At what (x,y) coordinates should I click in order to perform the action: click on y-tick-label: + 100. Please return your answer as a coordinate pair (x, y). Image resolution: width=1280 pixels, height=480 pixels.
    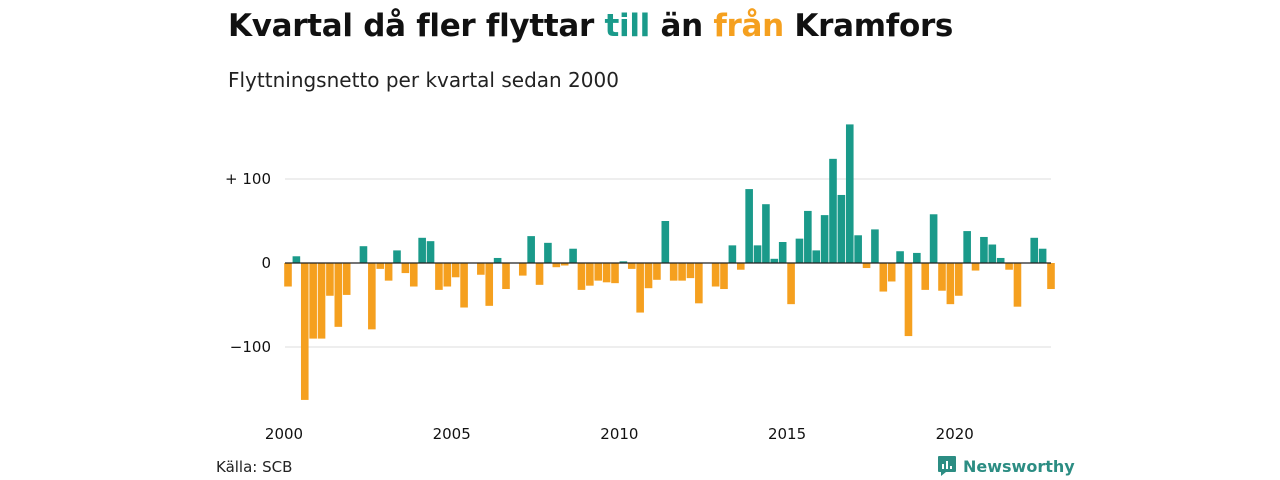
    Looking at the image, I should click on (248, 179).